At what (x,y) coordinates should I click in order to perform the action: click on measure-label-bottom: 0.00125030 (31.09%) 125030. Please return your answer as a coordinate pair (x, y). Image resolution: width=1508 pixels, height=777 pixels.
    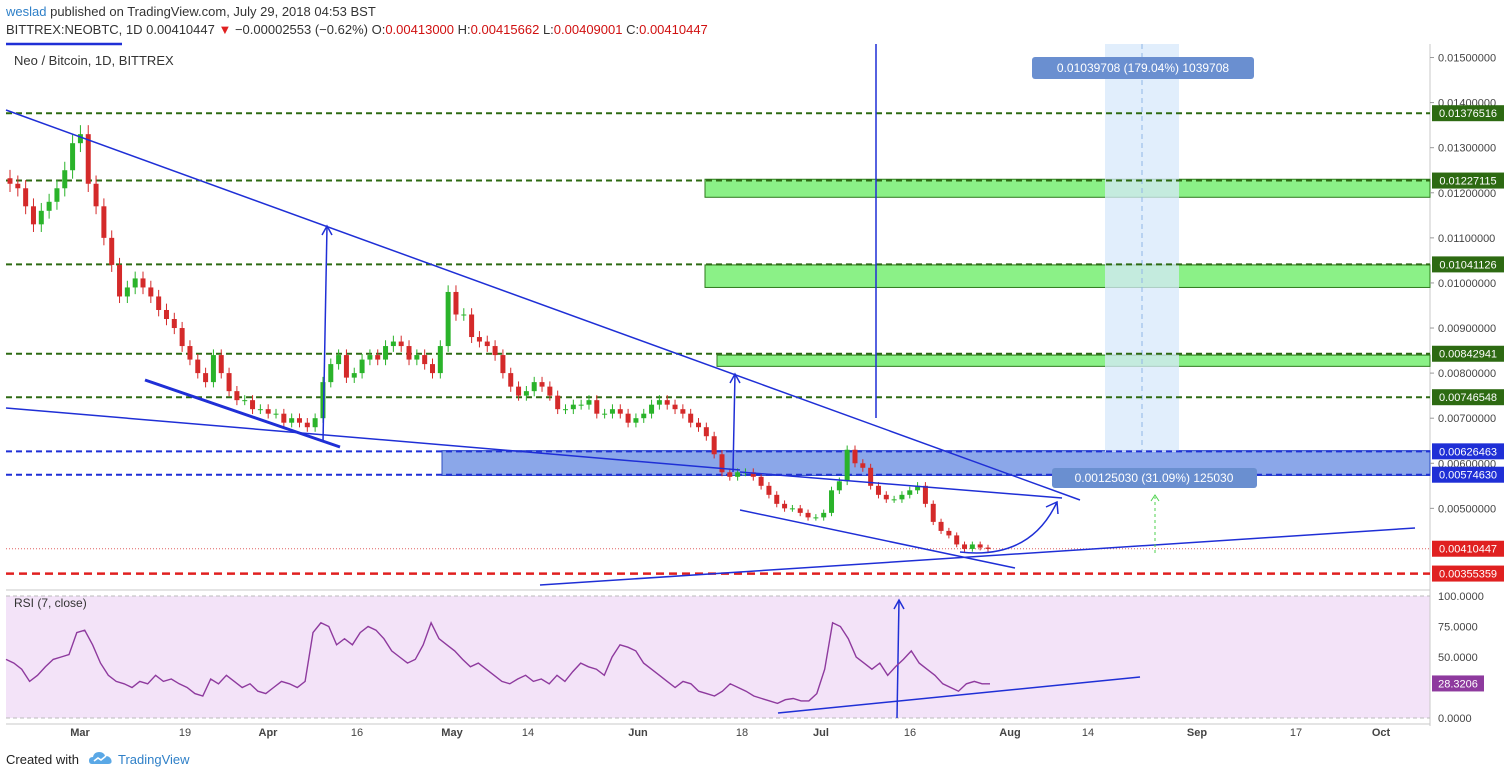
    Looking at the image, I should click on (1154, 478).